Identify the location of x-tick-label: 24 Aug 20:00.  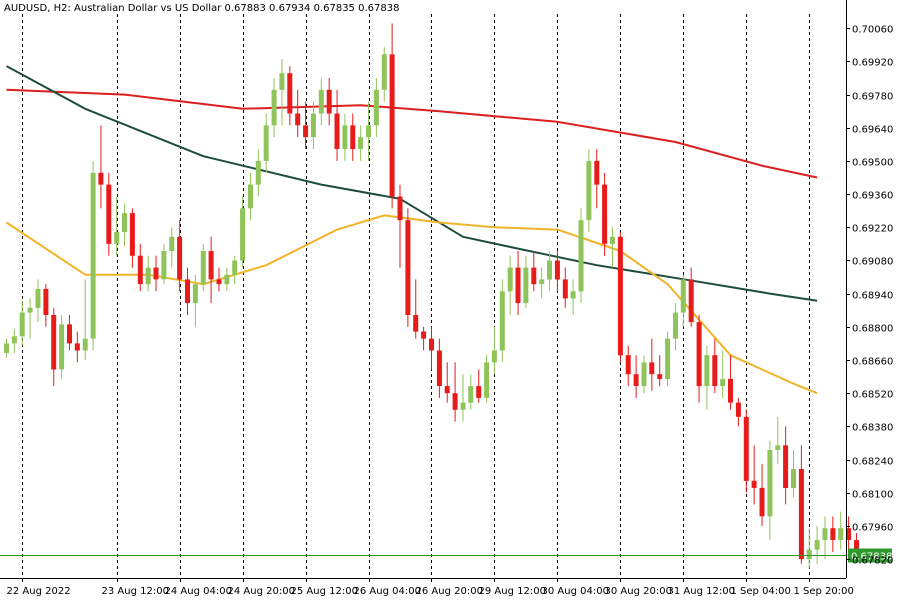
(261, 591).